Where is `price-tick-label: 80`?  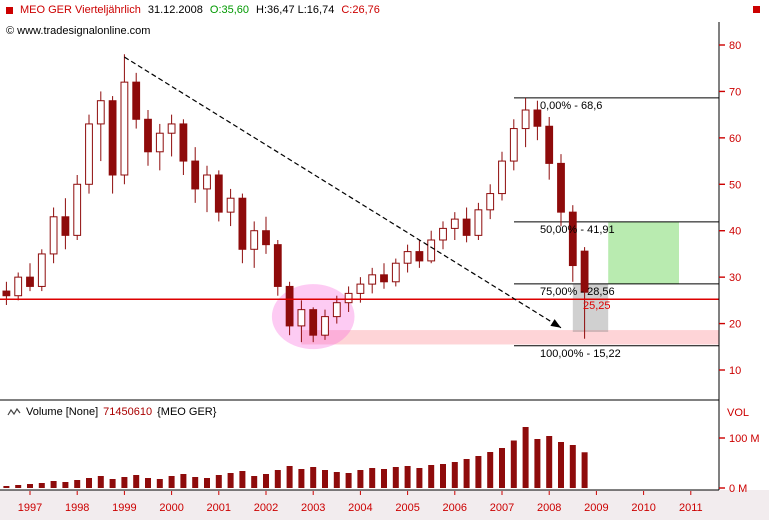
price-tick-label: 80 is located at coordinates (735, 46).